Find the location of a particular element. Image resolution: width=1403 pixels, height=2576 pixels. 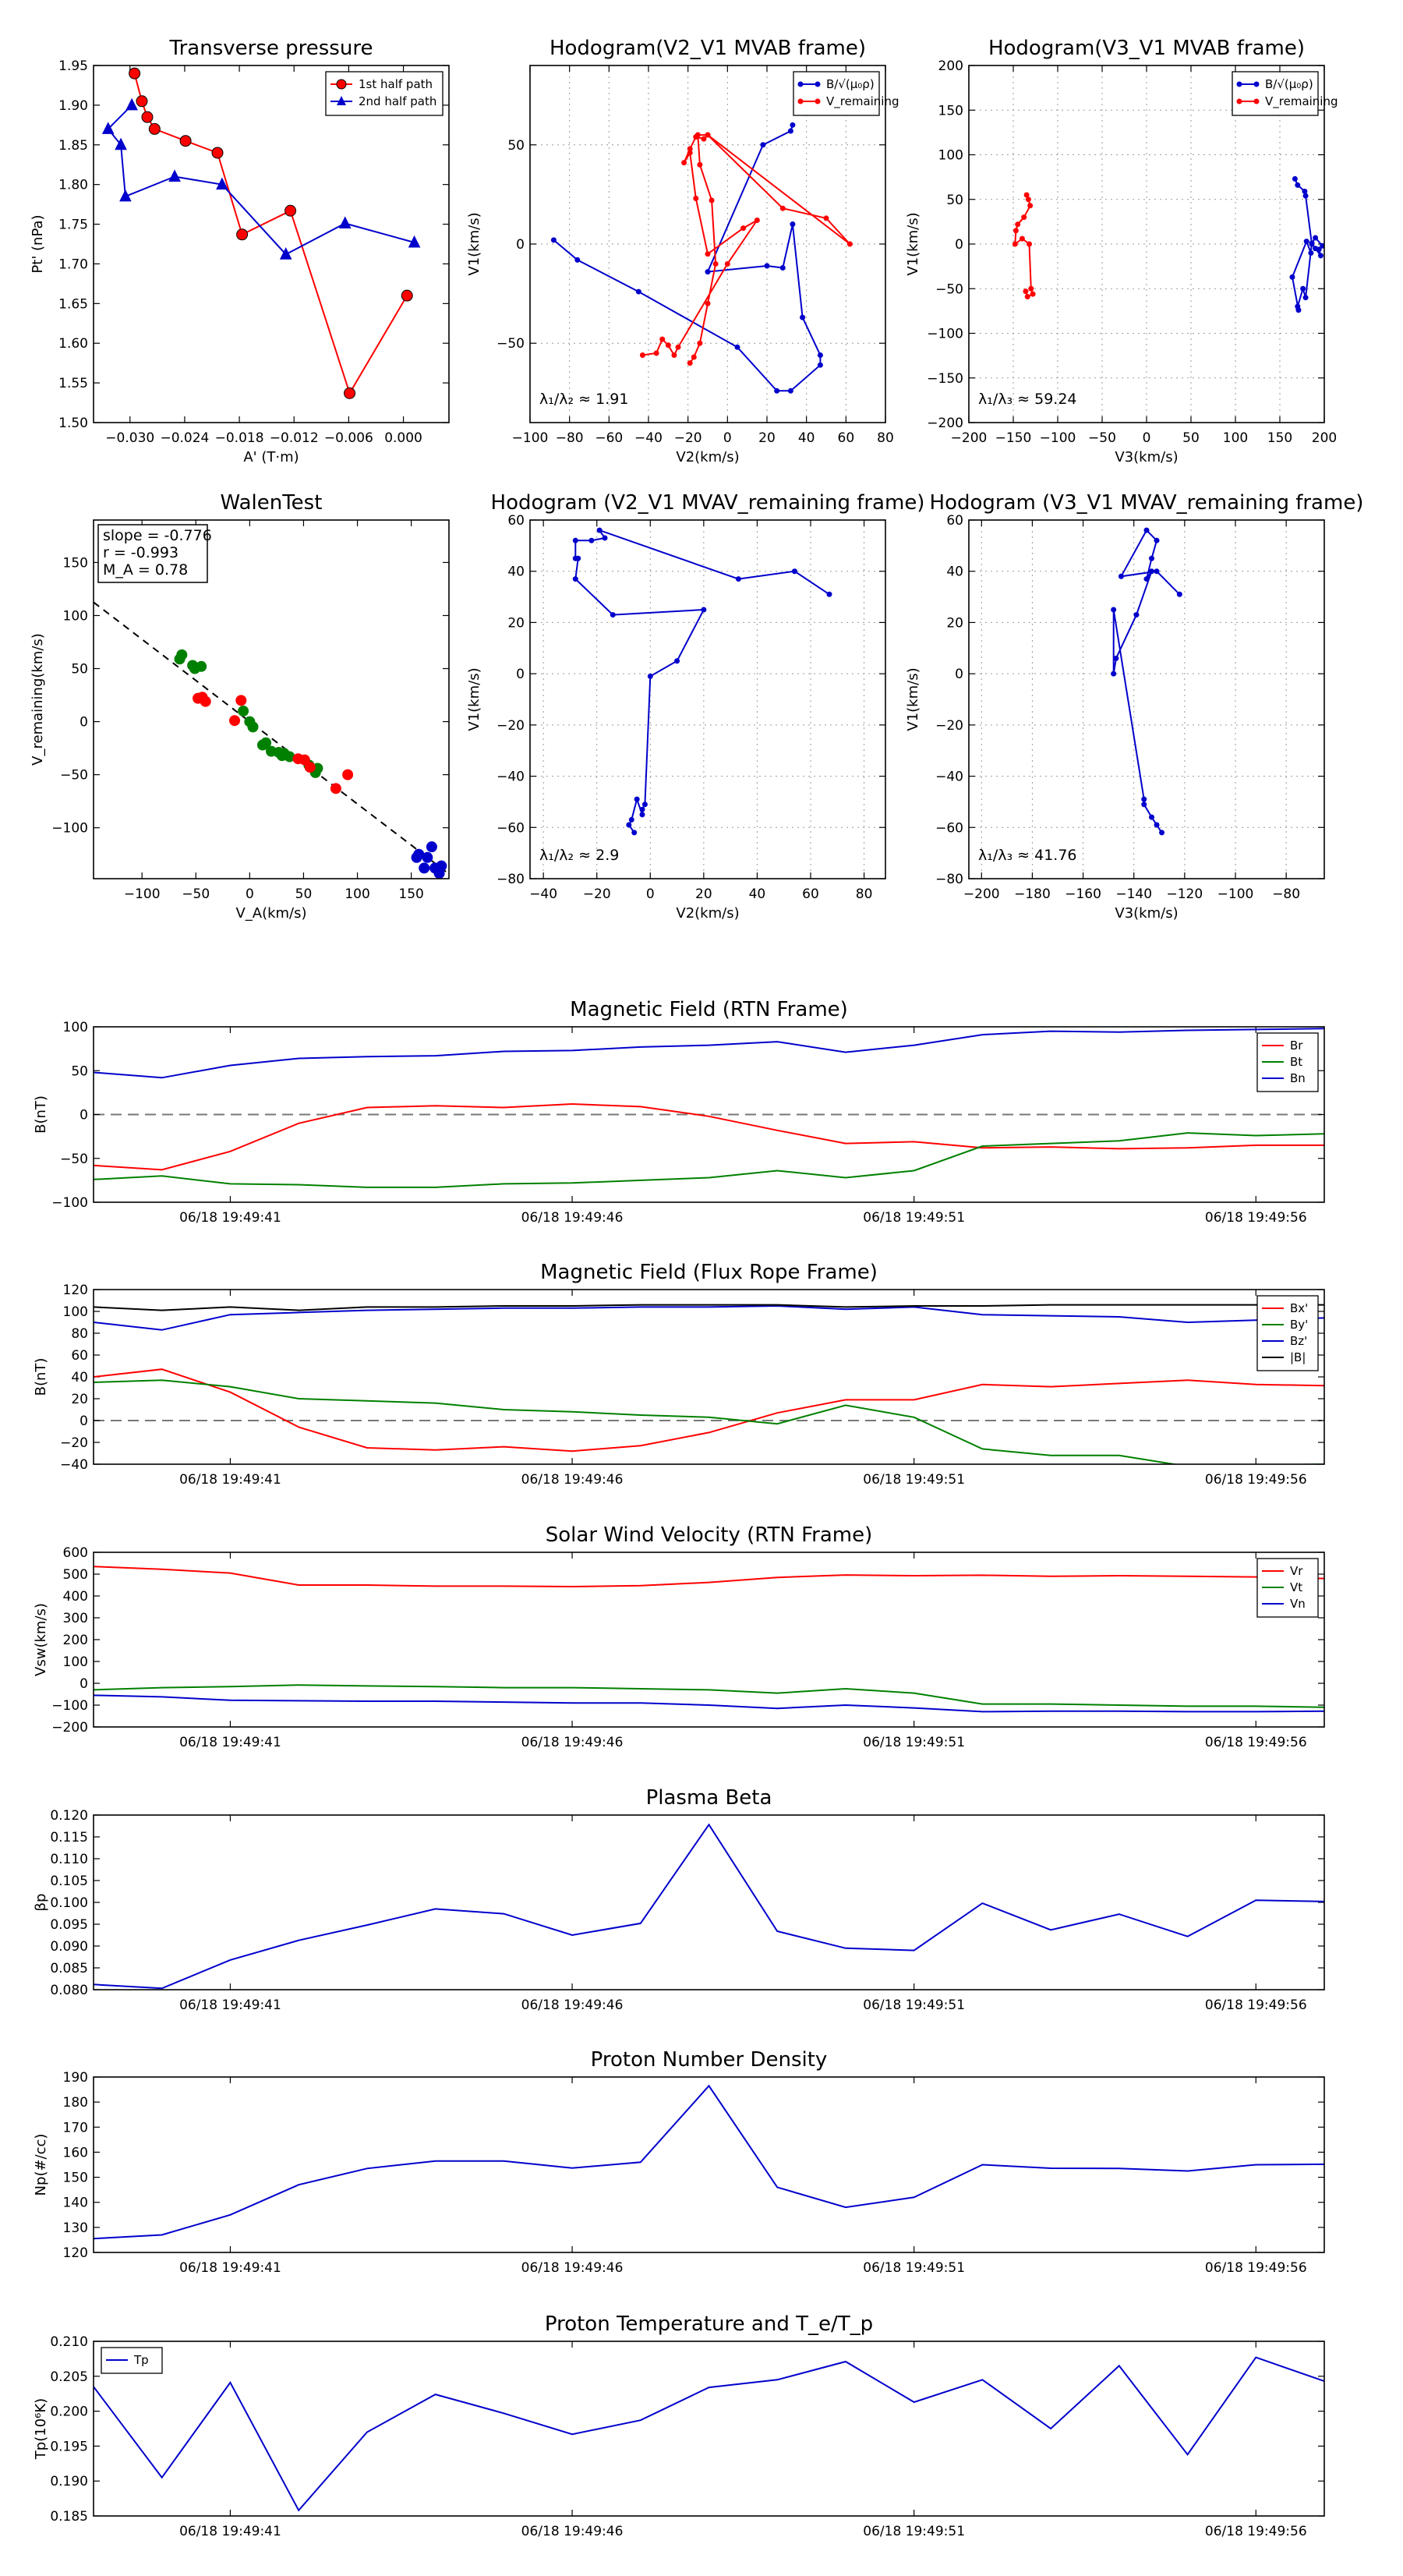

y-tick-label: 0.115 is located at coordinates (69, 1837).